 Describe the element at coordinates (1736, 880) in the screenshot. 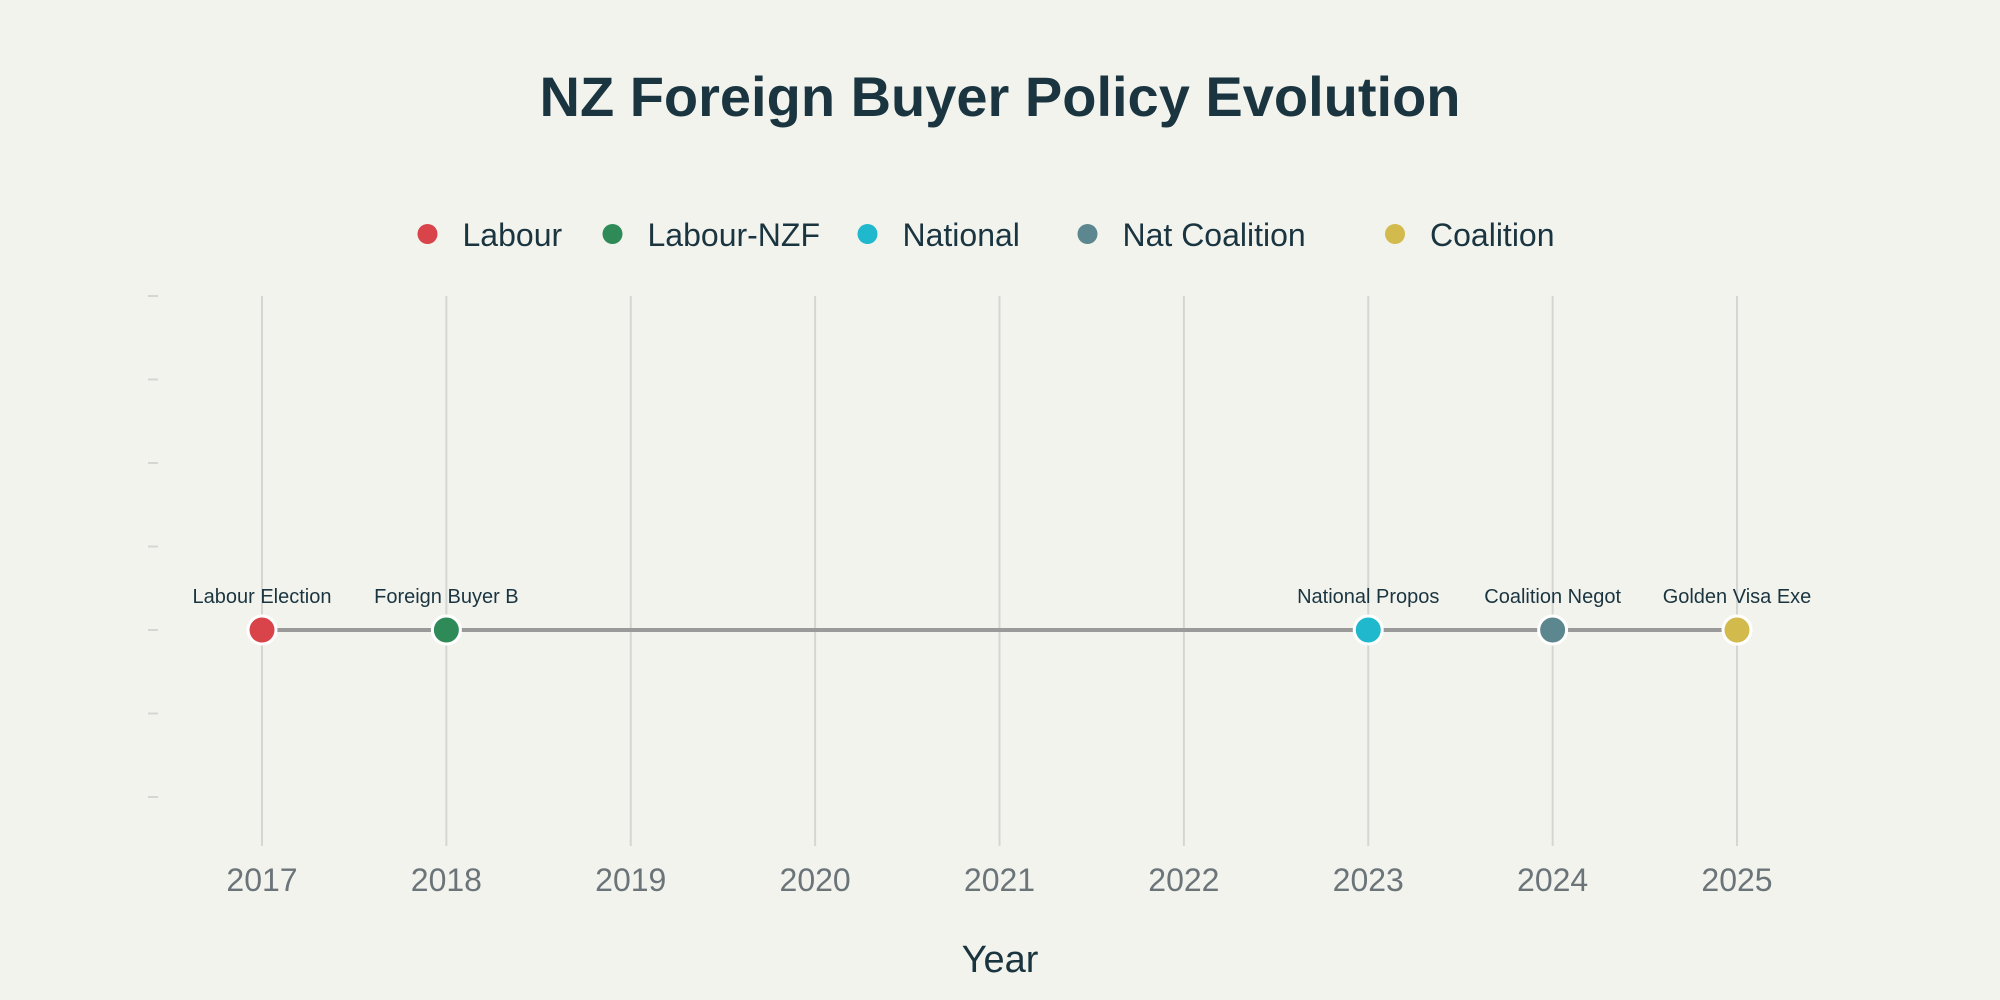

I see `x-tick-label: 2025` at that location.